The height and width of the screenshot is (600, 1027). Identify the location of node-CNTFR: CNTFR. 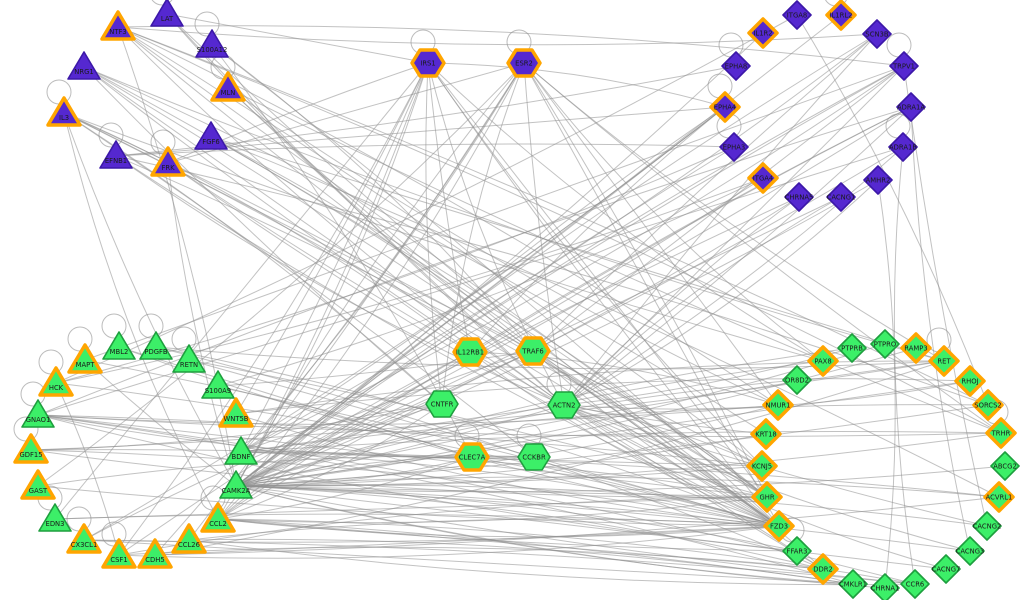
(442, 404).